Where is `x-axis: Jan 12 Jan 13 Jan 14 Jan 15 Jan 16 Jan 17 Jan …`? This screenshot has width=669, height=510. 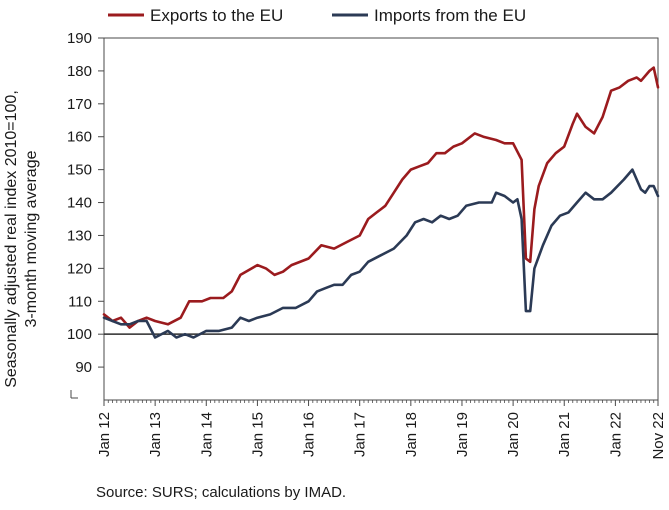
x-axis: Jan 12 Jan 13 Jan 14 Jan 15 Jan 16 Jan 17 Jan … is located at coordinates (381, 430).